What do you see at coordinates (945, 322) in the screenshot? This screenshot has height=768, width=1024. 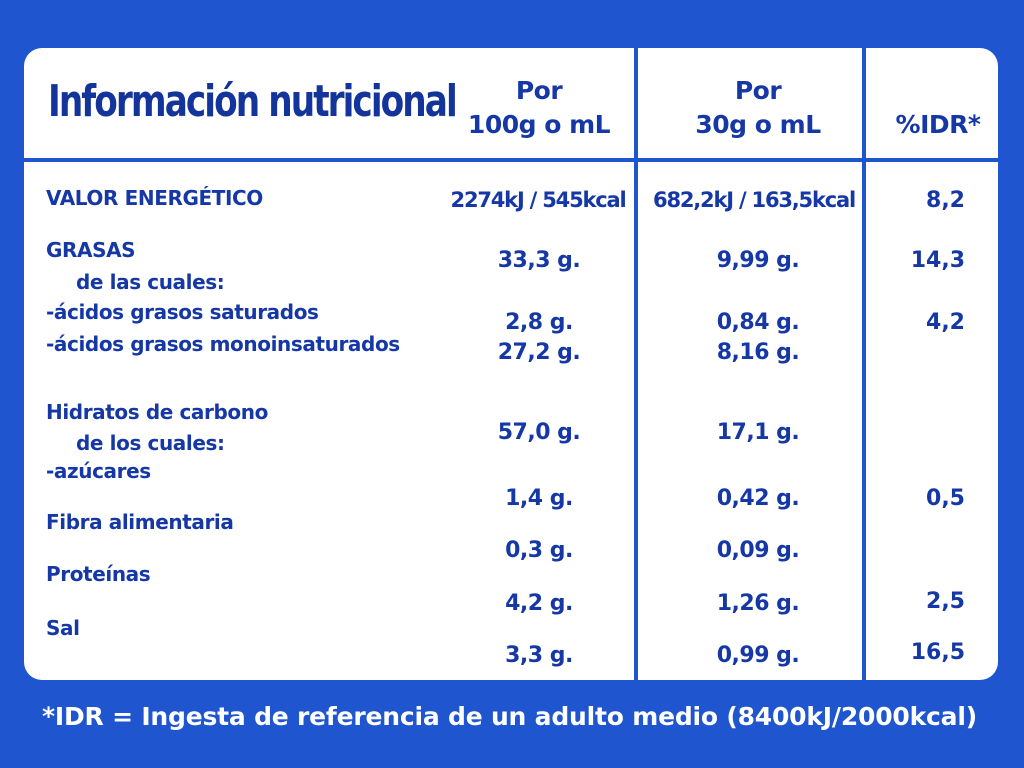 I see `saturated-idr: 4,2` at bounding box center [945, 322].